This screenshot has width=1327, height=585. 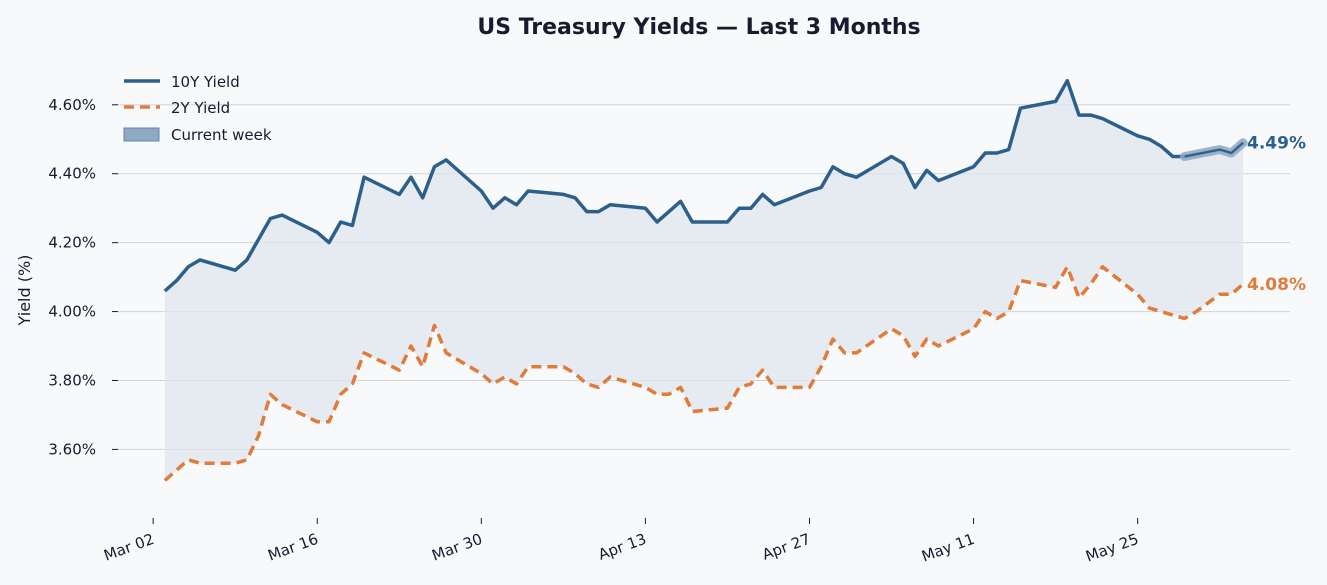 I want to click on legend-label-two-year: 2Y Yield, so click(x=200, y=108).